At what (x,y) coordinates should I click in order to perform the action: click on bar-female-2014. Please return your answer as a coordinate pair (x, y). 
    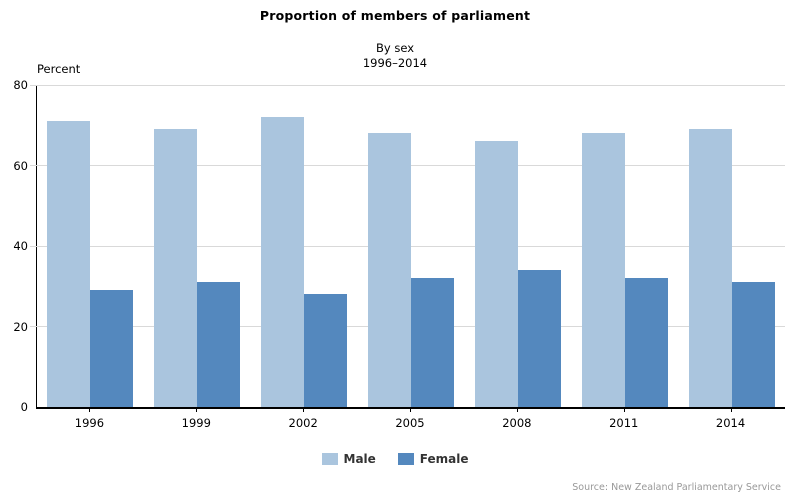
    Looking at the image, I should click on (753, 344).